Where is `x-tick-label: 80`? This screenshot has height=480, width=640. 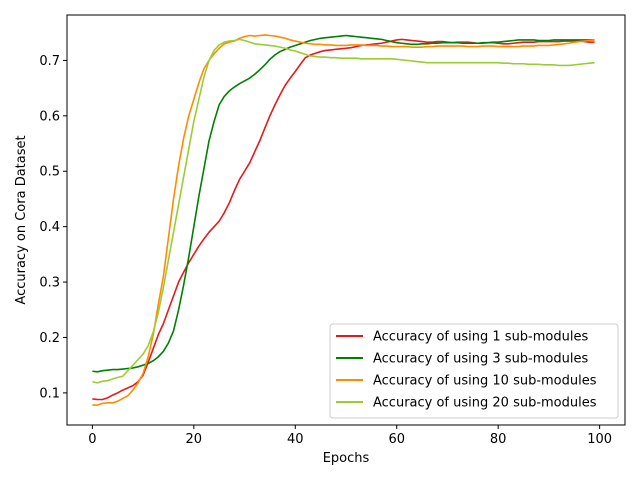 x-tick-label: 80 is located at coordinates (498, 439).